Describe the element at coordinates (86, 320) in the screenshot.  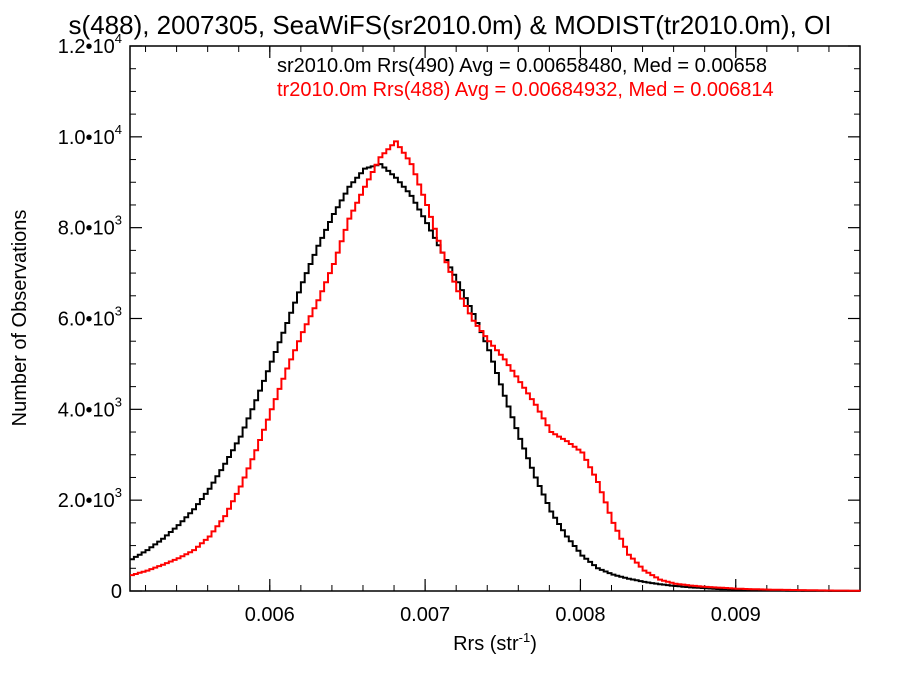
I see `y-tick-mantissa: 6.0•10` at that location.